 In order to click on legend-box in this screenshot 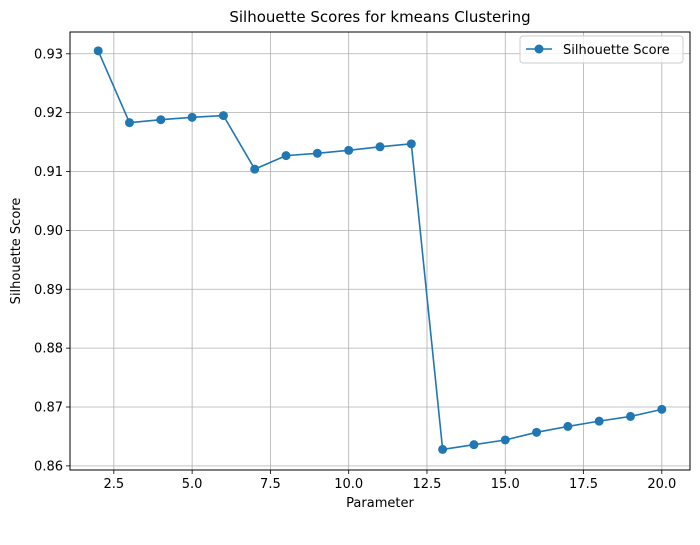, I will do `click(601, 49)`.